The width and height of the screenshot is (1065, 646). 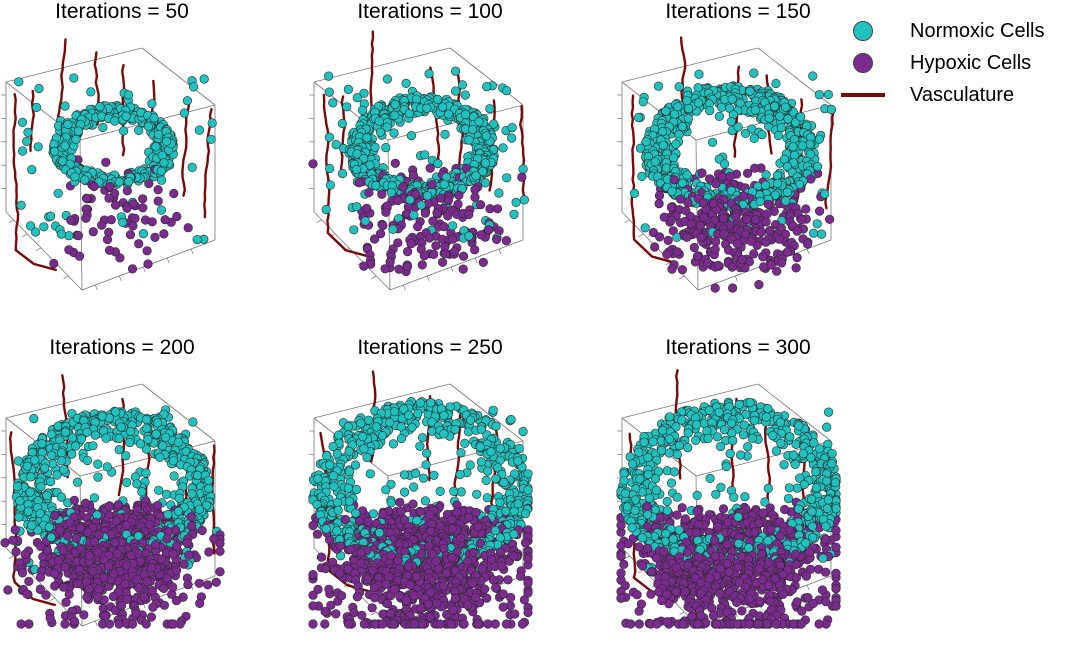 I want to click on vasculature-line, so click(x=522, y=154).